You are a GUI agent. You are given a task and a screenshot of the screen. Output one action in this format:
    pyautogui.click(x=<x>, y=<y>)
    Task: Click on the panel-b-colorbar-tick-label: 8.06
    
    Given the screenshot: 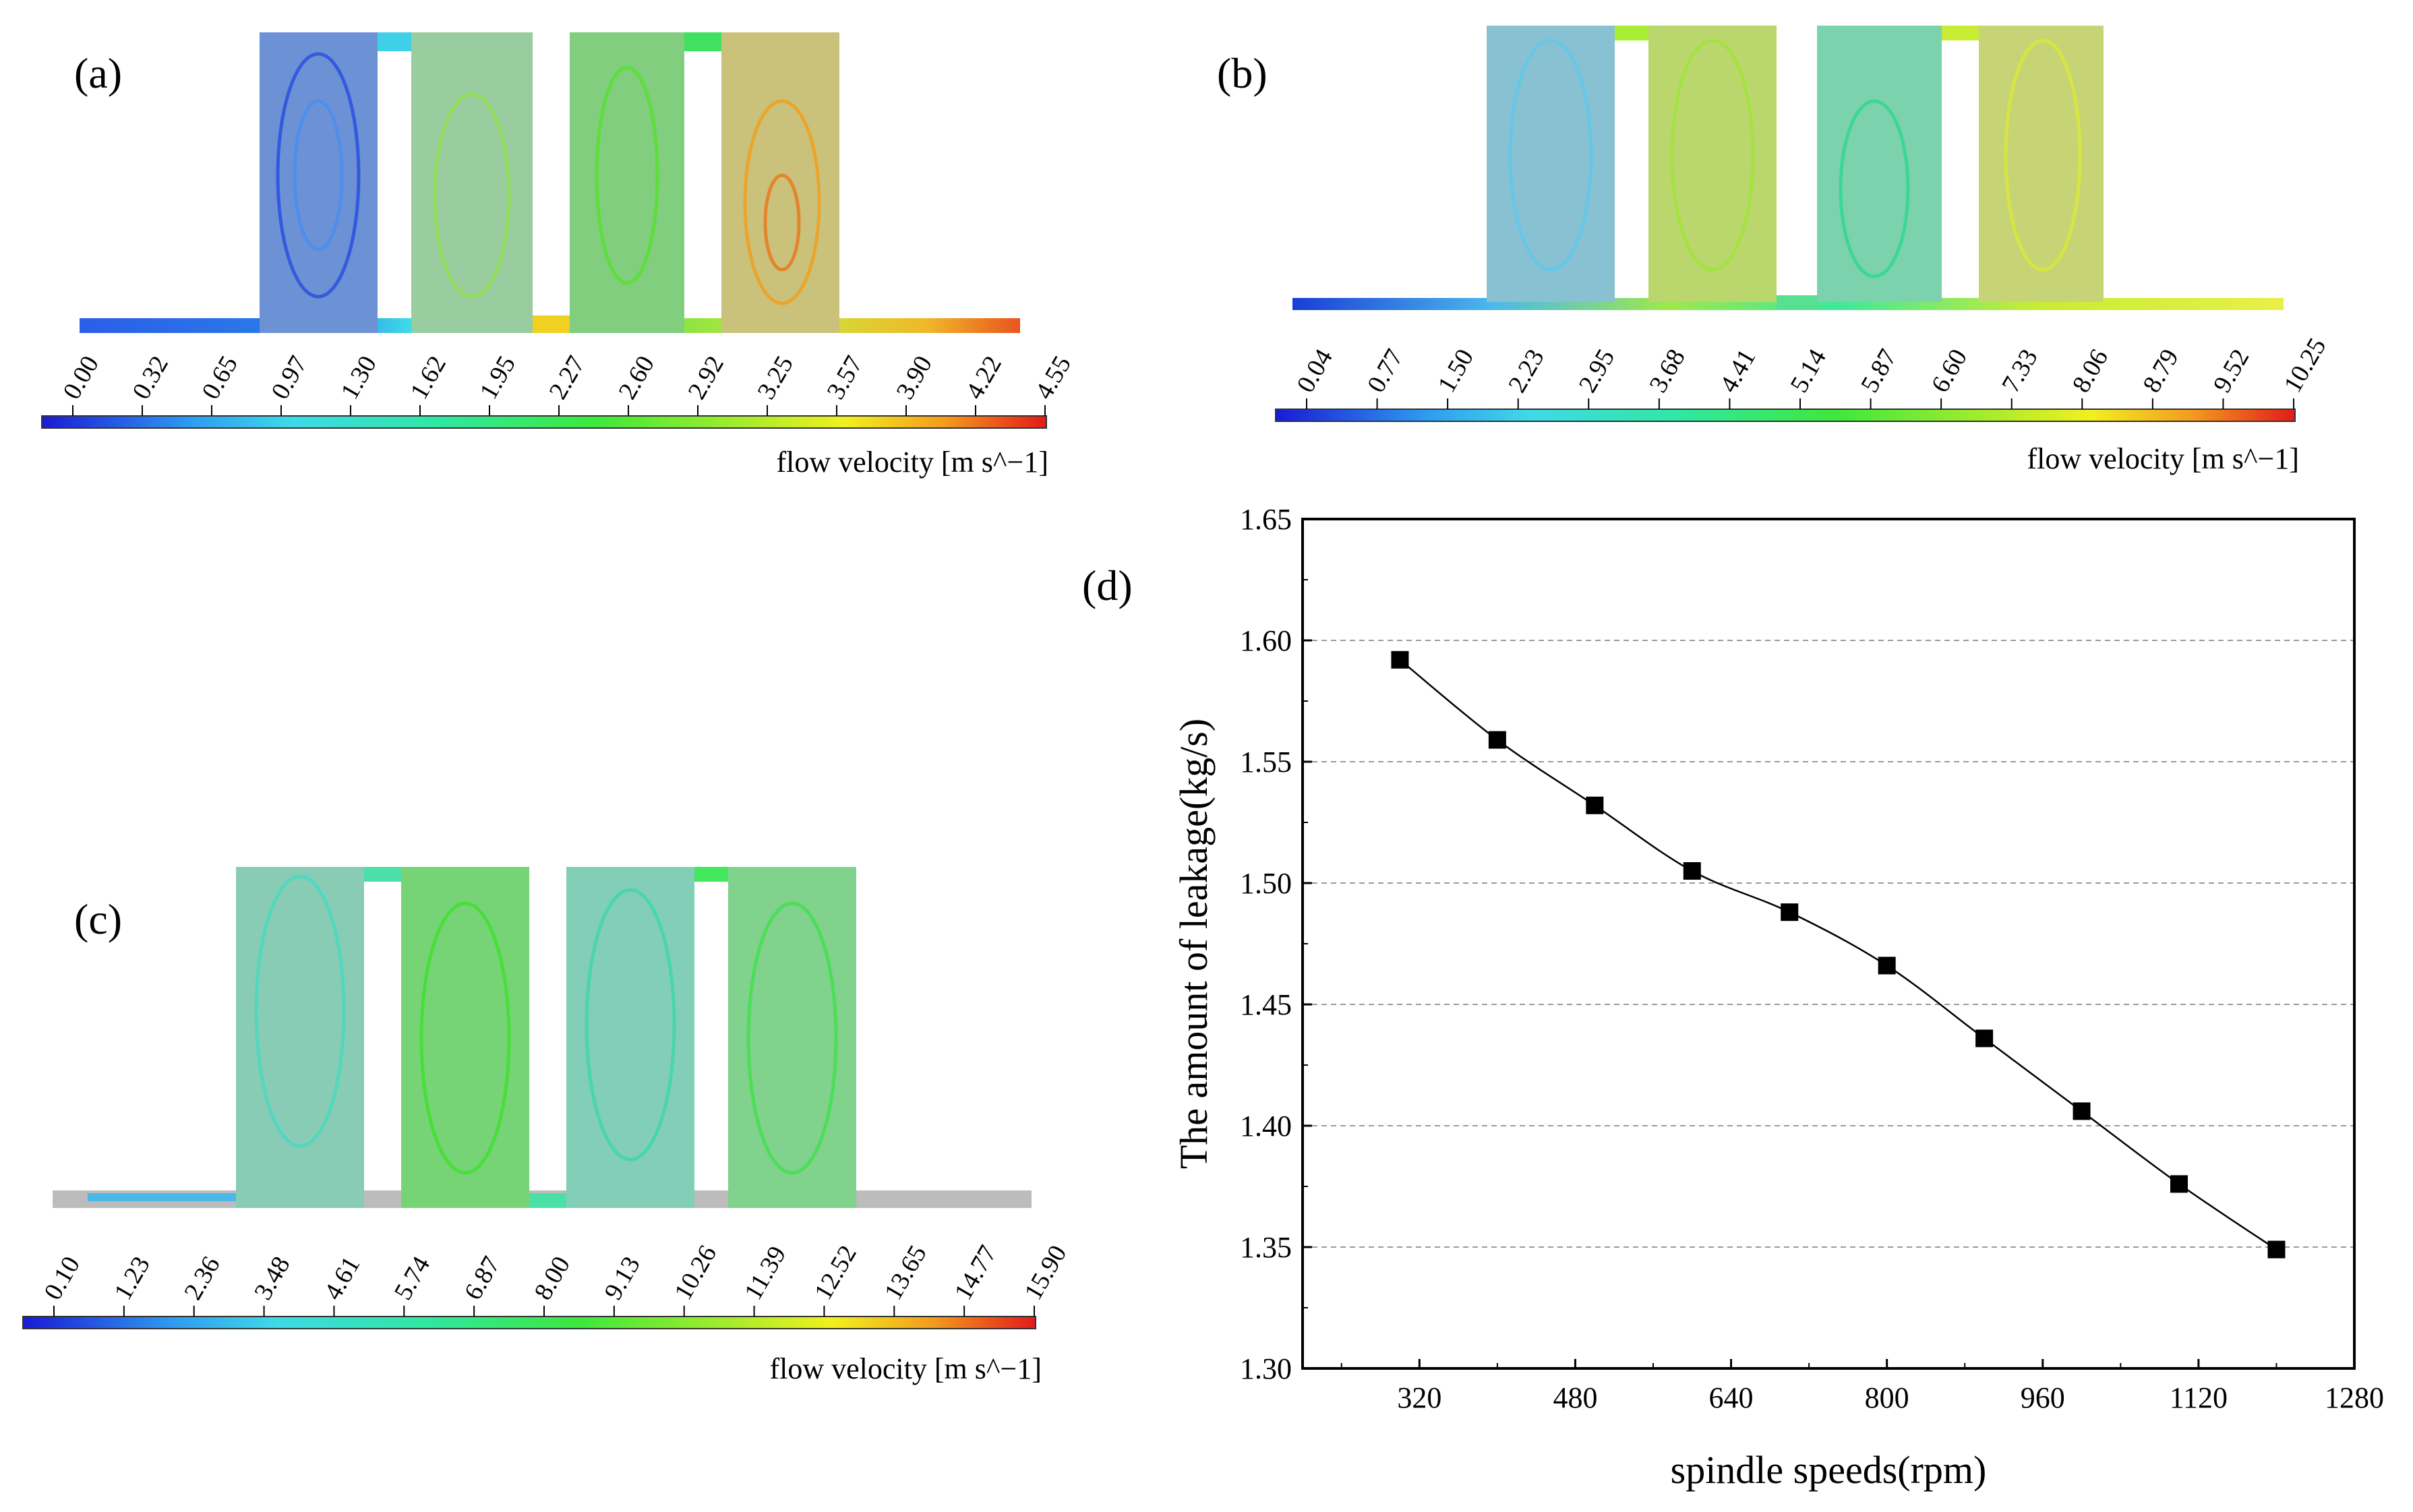 What is the action you would take?
    pyautogui.click(x=2090, y=371)
    